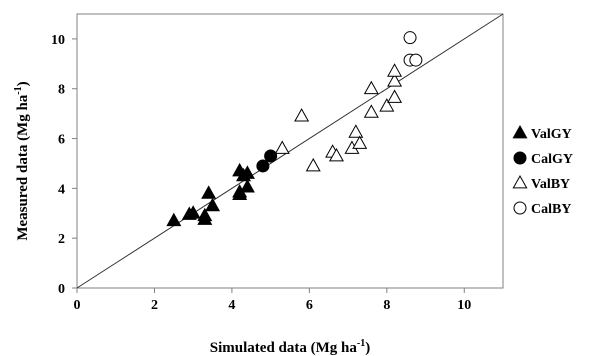 This screenshot has width=608, height=356. What do you see at coordinates (551, 134) in the screenshot?
I see `legend-label-valgy: ValGY` at bounding box center [551, 134].